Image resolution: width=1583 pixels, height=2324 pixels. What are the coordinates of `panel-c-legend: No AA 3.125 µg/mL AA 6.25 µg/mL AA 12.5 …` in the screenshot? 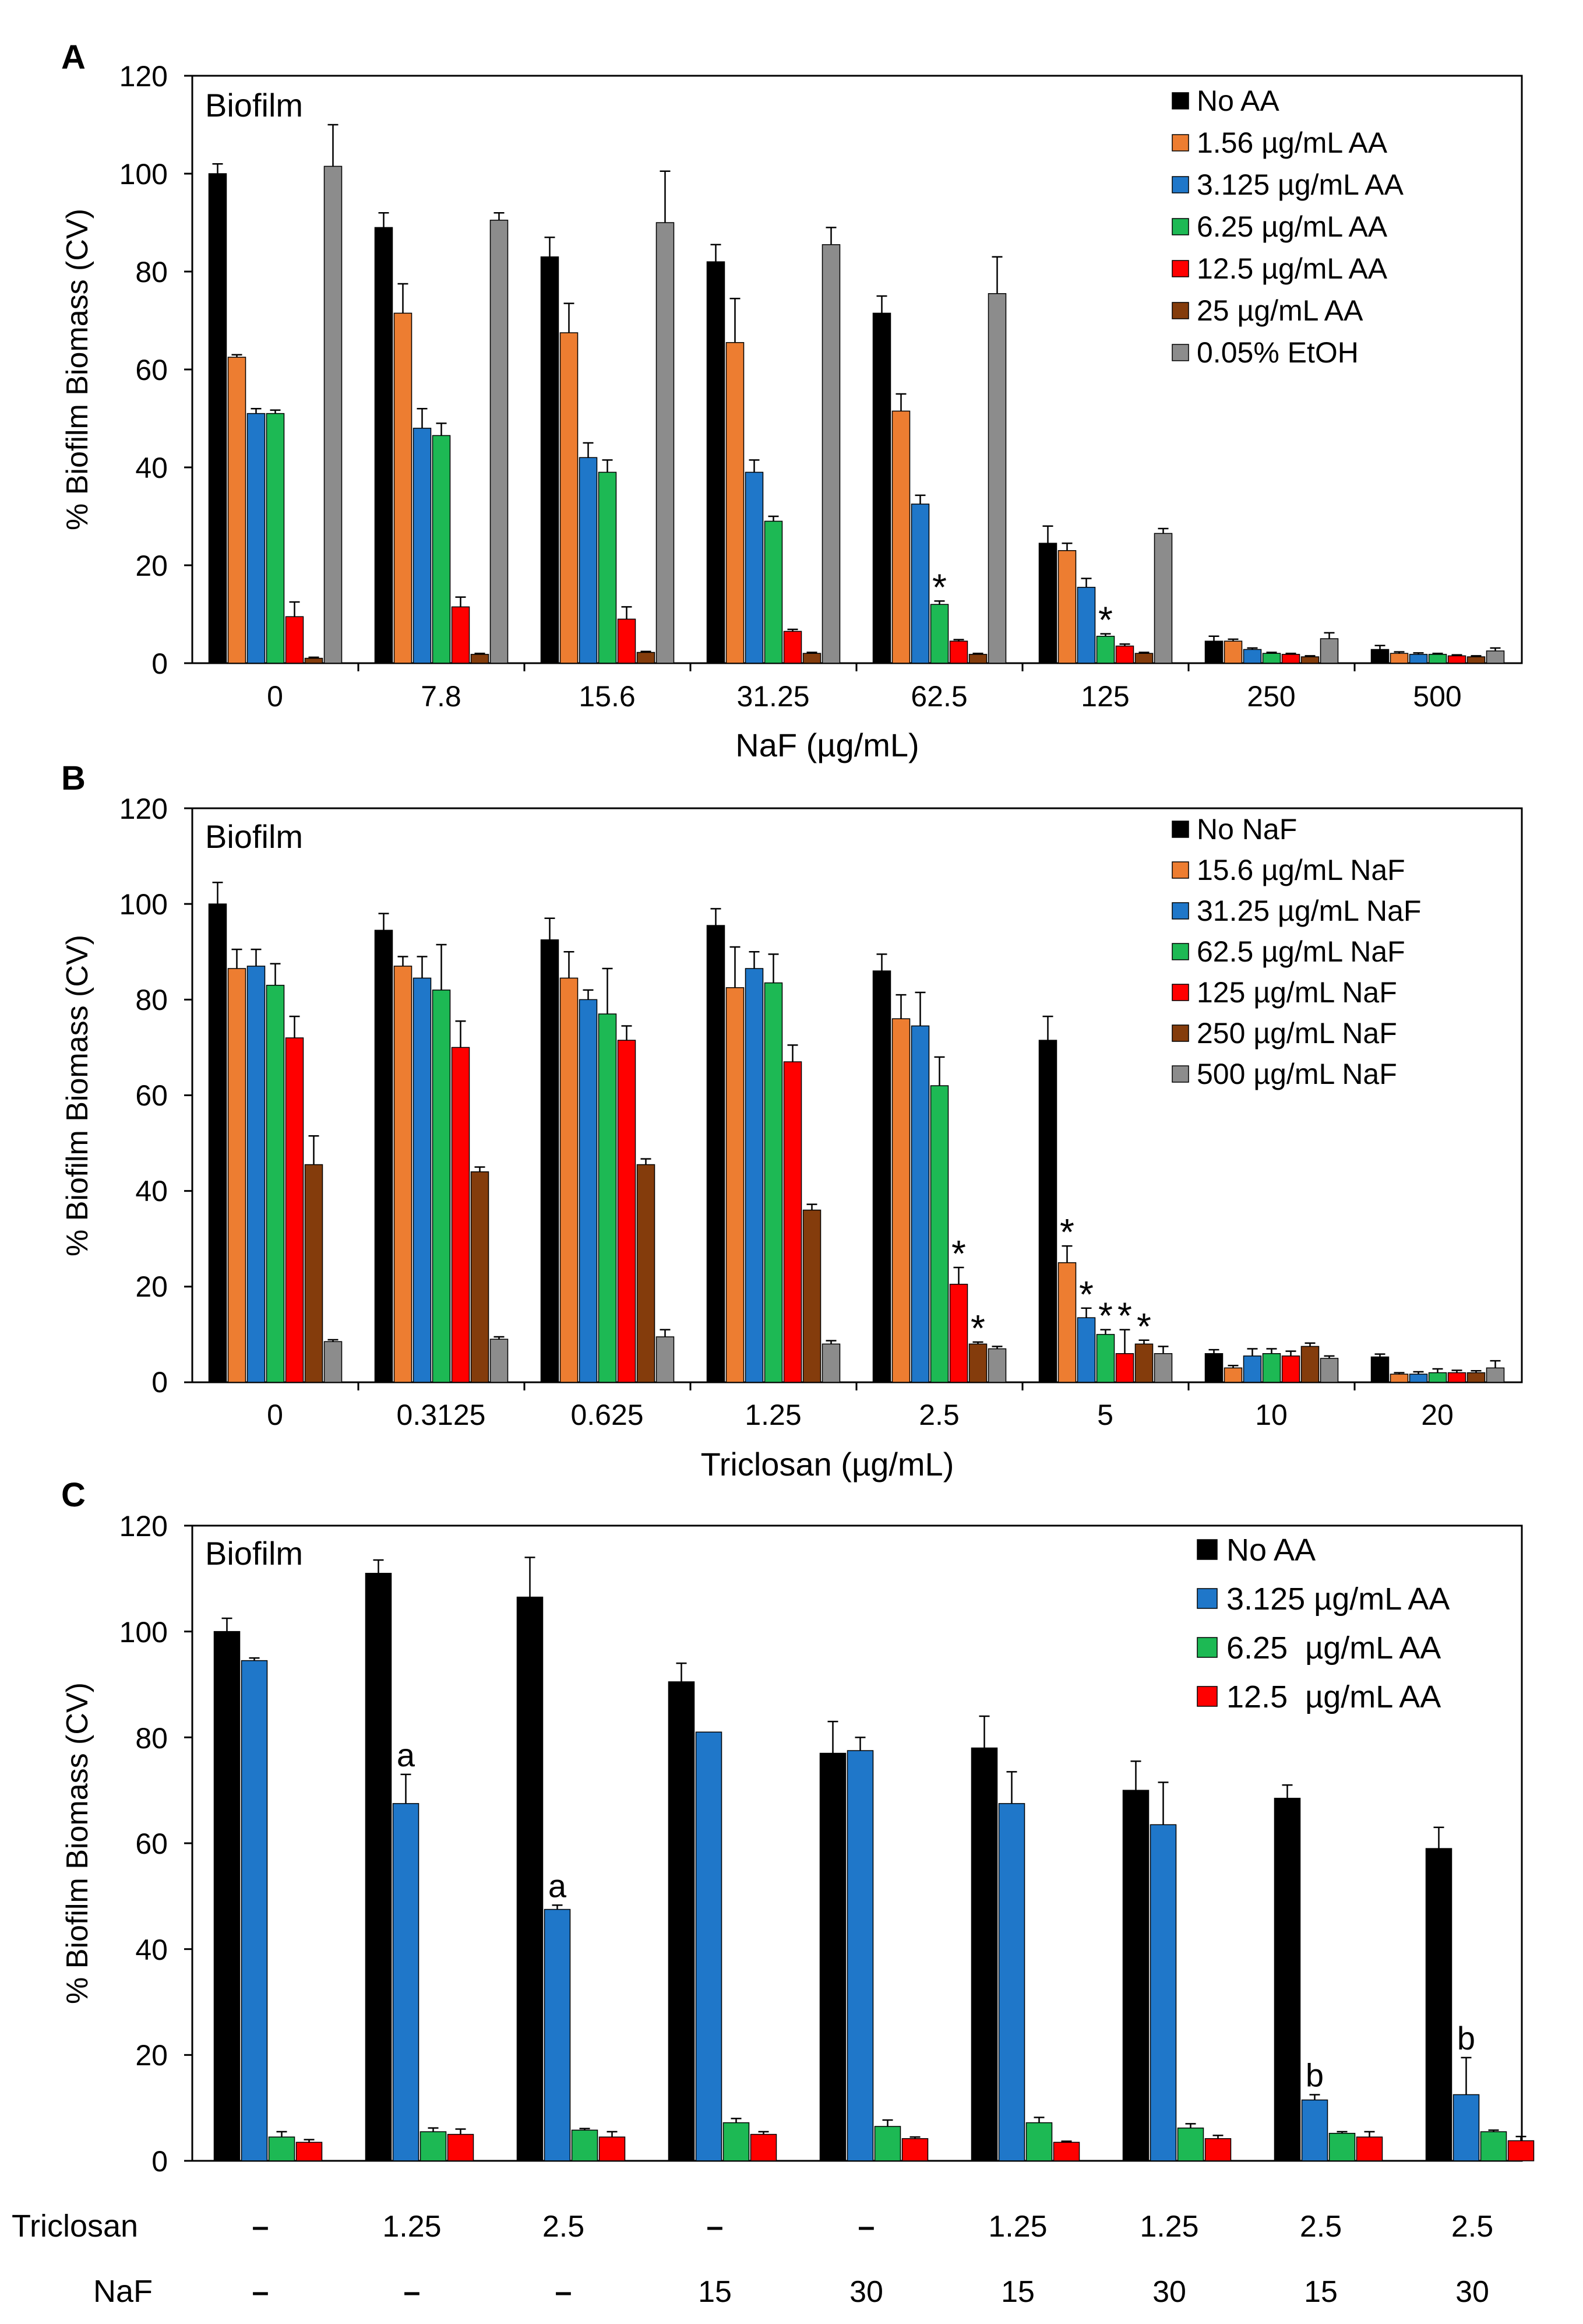 It's located at (1323, 1623).